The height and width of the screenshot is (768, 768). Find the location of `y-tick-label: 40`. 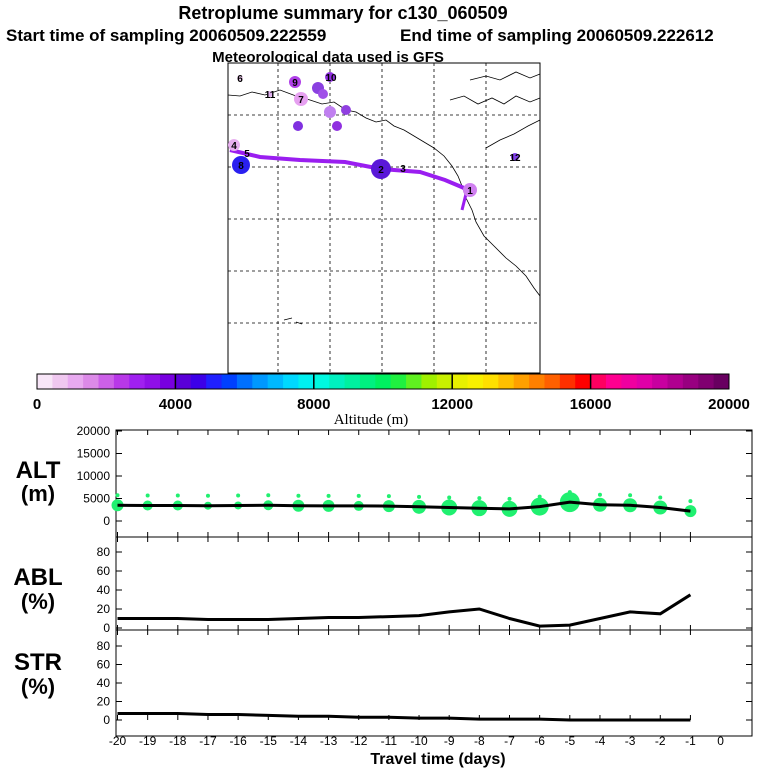

y-tick-label: 40 is located at coordinates (104, 590).